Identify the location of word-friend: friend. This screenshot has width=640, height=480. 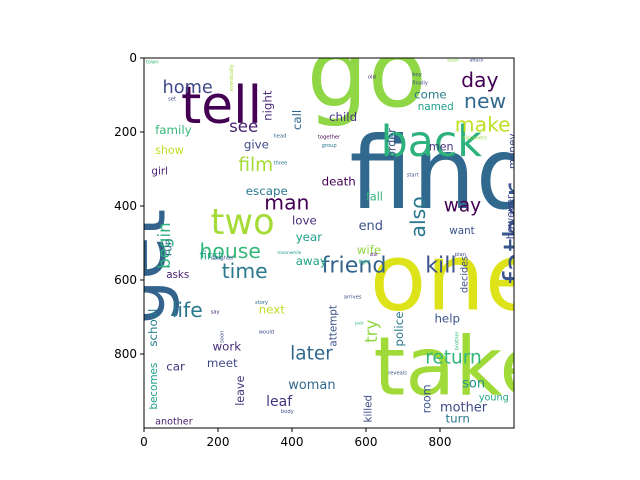
(354, 266).